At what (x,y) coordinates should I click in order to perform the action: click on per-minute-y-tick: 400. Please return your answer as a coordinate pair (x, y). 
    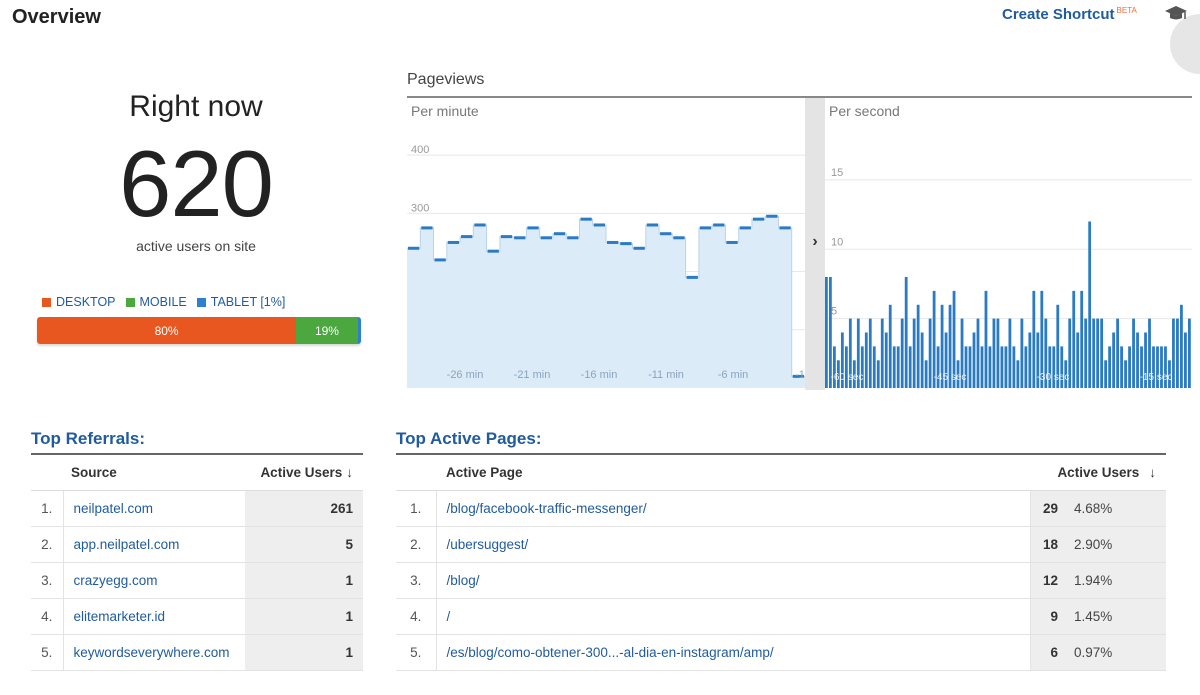
    Looking at the image, I should click on (420, 150).